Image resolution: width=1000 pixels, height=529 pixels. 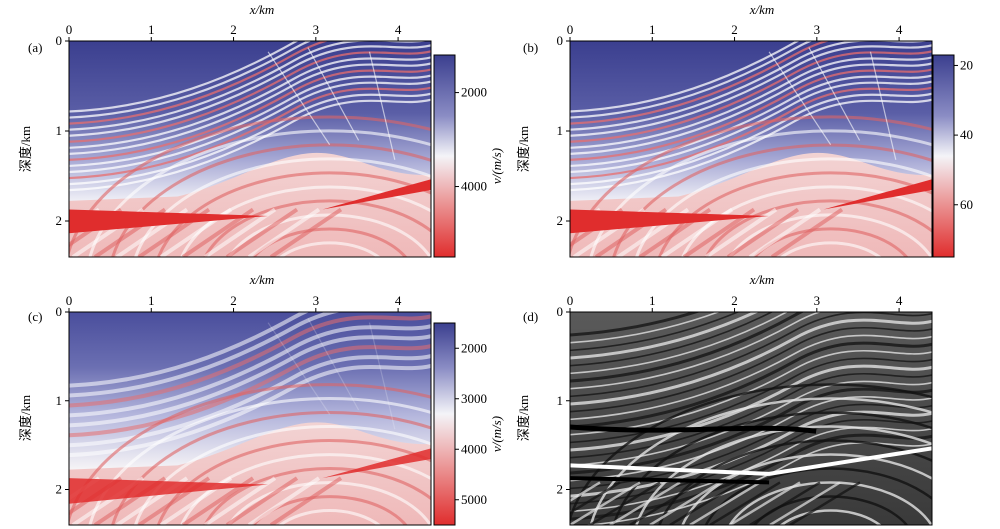 What do you see at coordinates (530, 47) in the screenshot?
I see `panel-label: (b)` at bounding box center [530, 47].